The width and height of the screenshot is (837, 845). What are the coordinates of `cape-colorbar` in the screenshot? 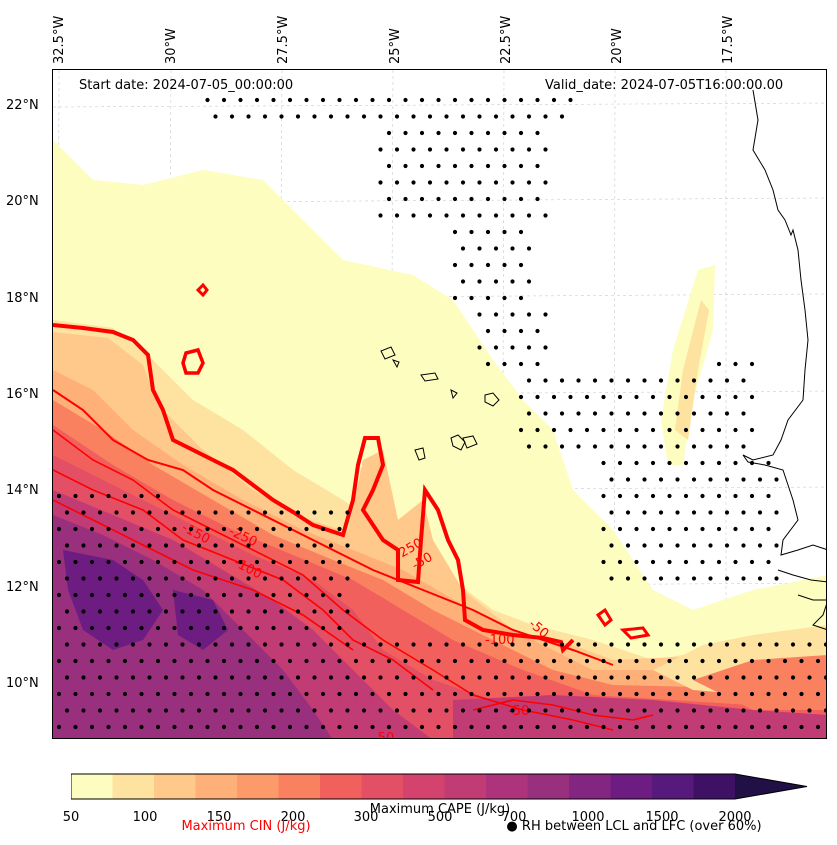 It's located at (439, 786).